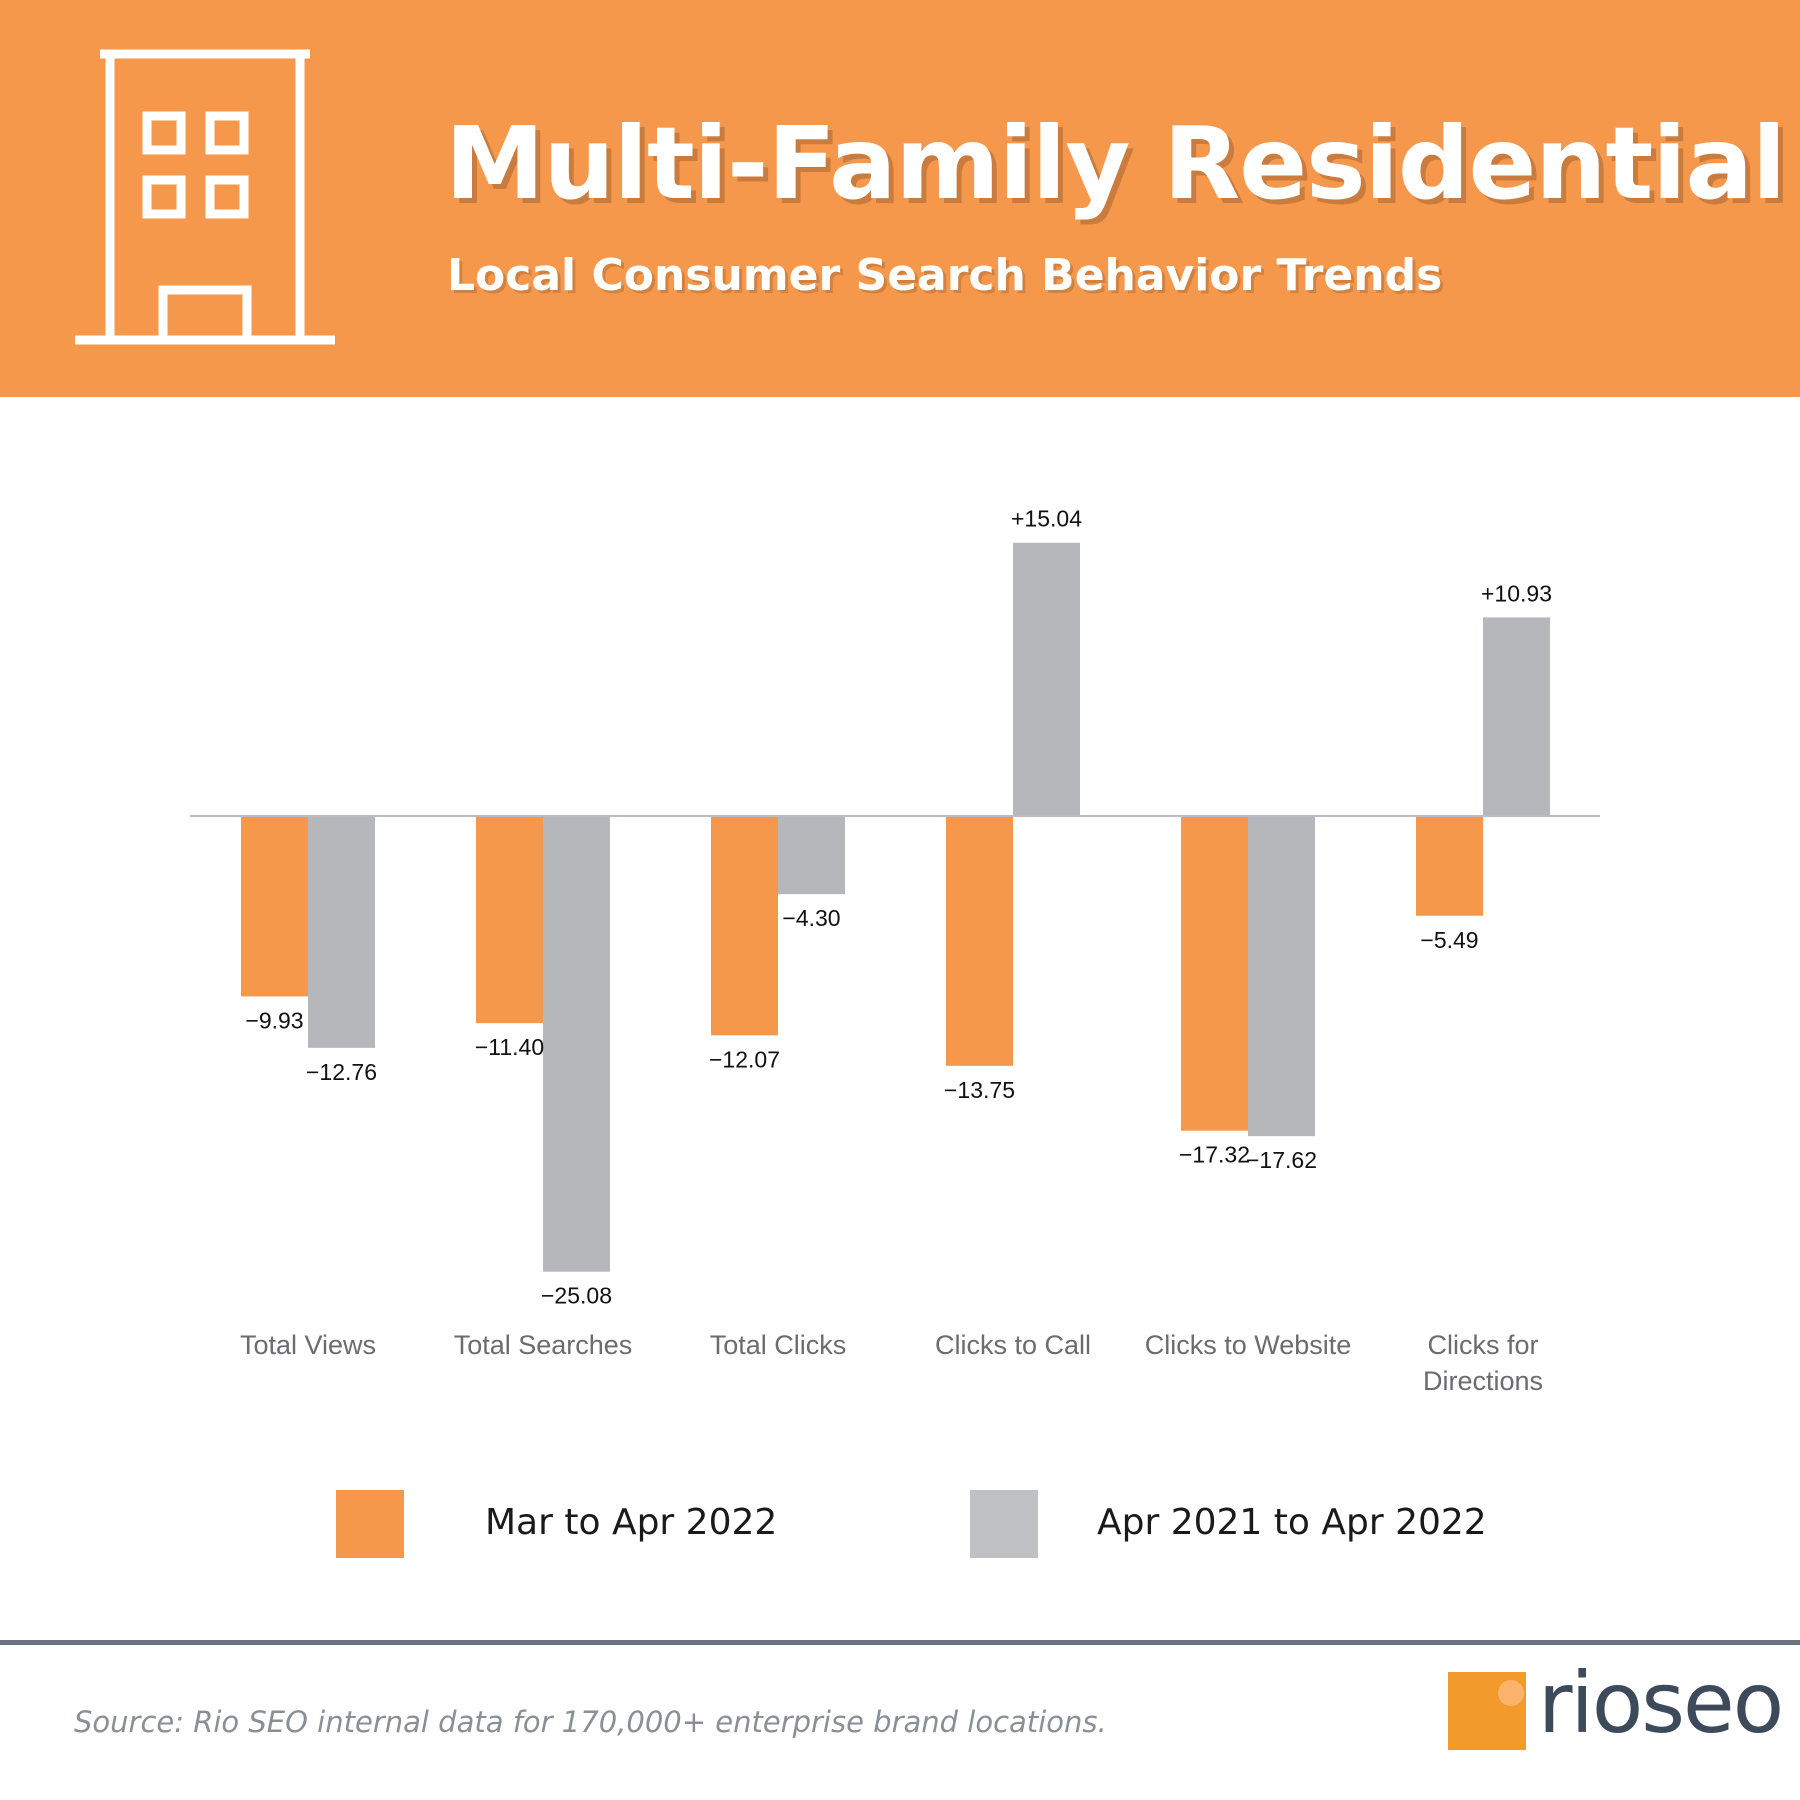 The width and height of the screenshot is (1800, 1800). What do you see at coordinates (1013, 1345) in the screenshot?
I see `category-label-clicks-to-call: Clicks to Call` at bounding box center [1013, 1345].